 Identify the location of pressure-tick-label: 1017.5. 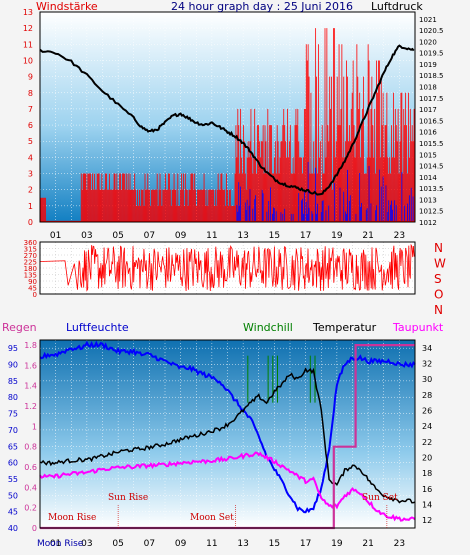
(431, 99).